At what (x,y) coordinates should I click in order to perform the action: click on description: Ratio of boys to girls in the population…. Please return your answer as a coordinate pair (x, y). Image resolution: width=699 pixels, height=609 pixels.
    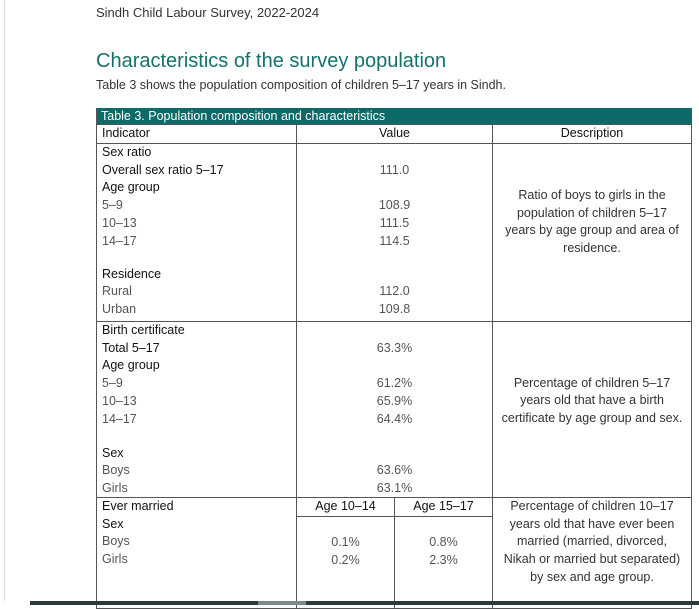
    Looking at the image, I should click on (592, 221).